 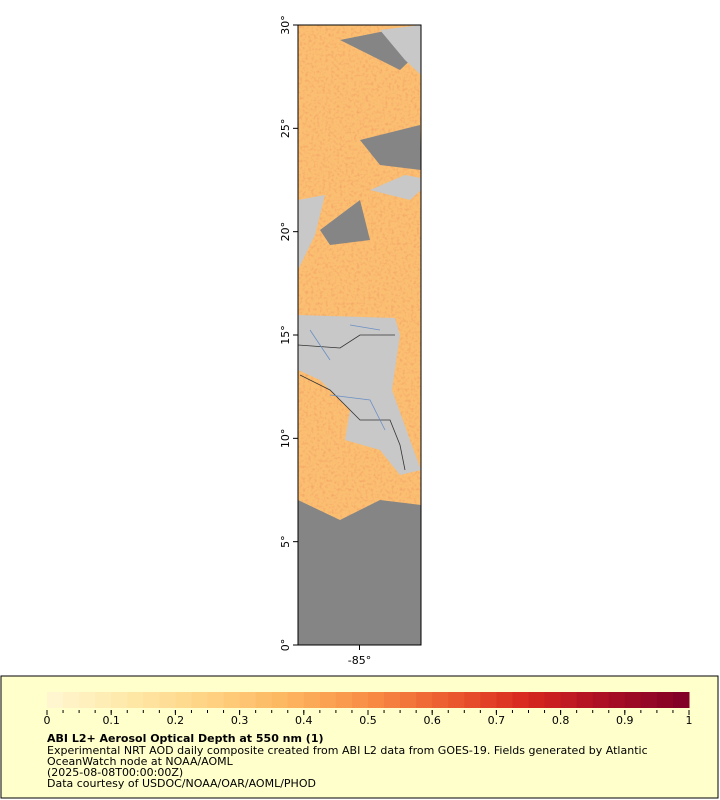 I want to click on colorbar-tick-label: 0.9, so click(x=625, y=720).